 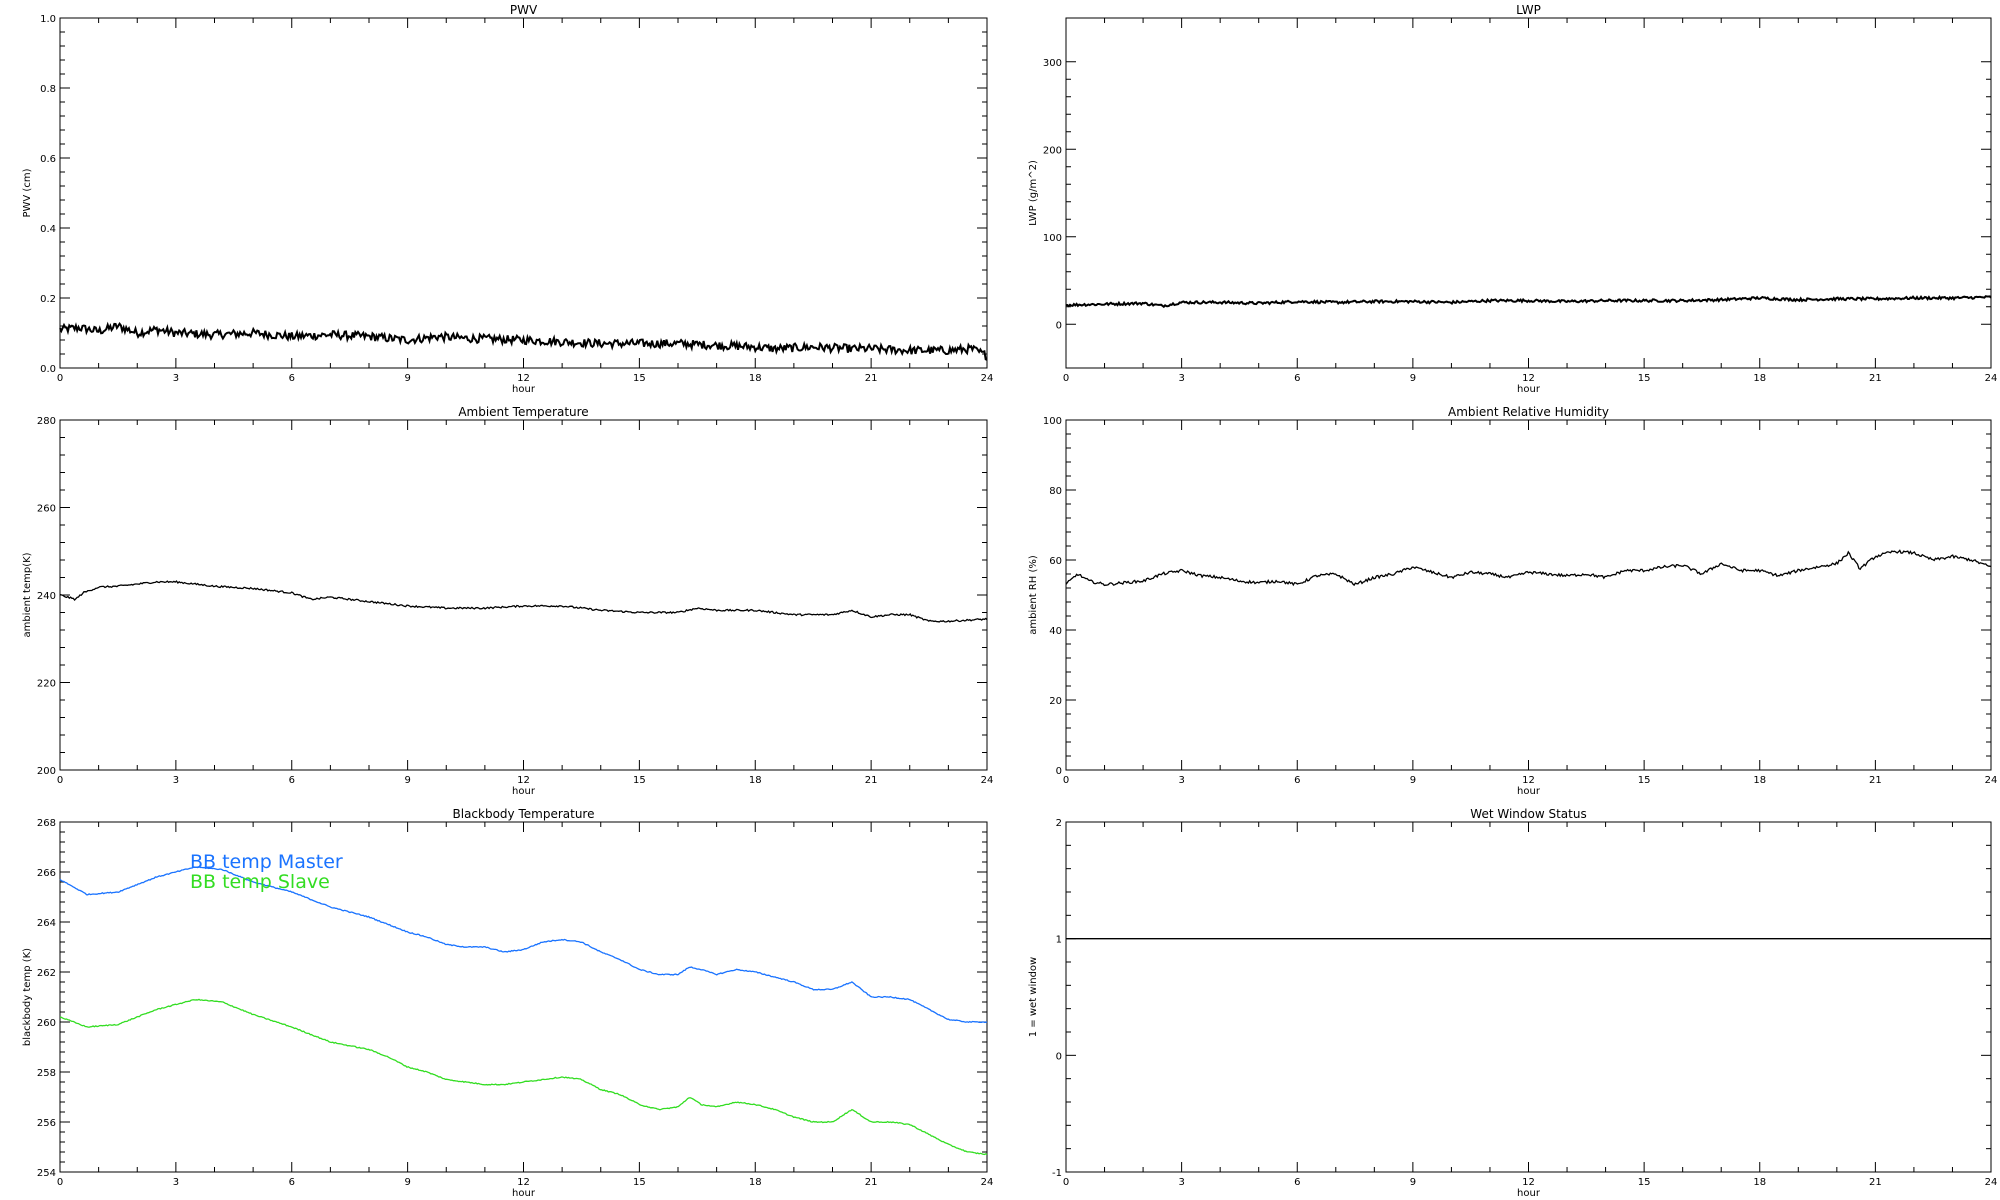 I want to click on y-tick-label: 262, so click(x=46, y=973).